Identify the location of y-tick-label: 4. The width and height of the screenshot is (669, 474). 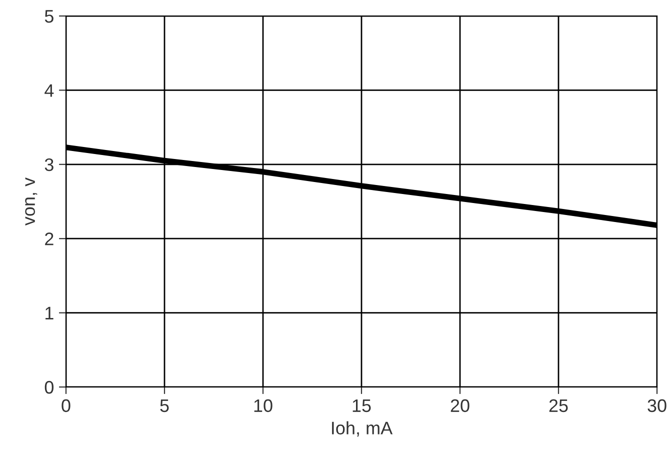
(49, 90).